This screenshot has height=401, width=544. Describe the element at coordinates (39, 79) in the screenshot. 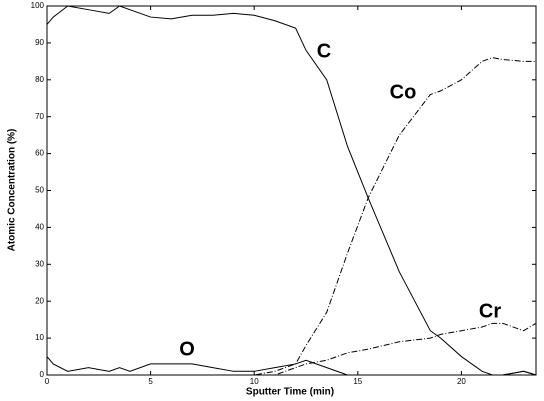

I see `y-tick-label: 80` at that location.